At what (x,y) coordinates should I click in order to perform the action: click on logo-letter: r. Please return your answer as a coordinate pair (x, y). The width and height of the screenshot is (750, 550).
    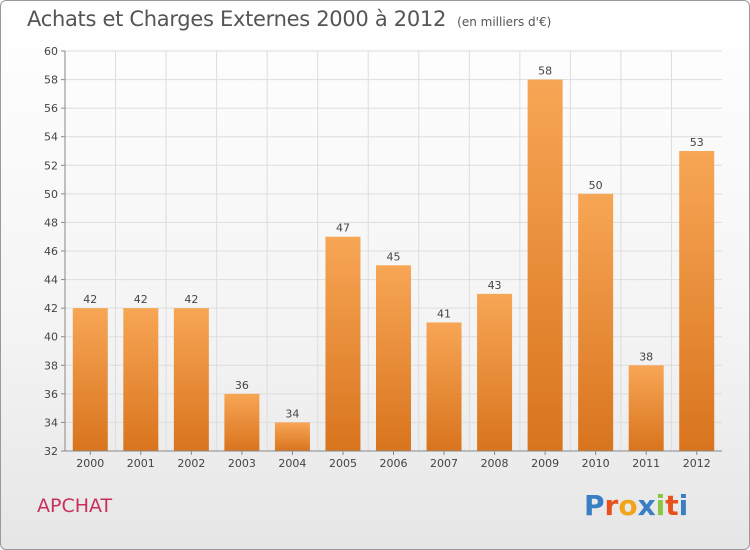
    Looking at the image, I should click on (611, 505).